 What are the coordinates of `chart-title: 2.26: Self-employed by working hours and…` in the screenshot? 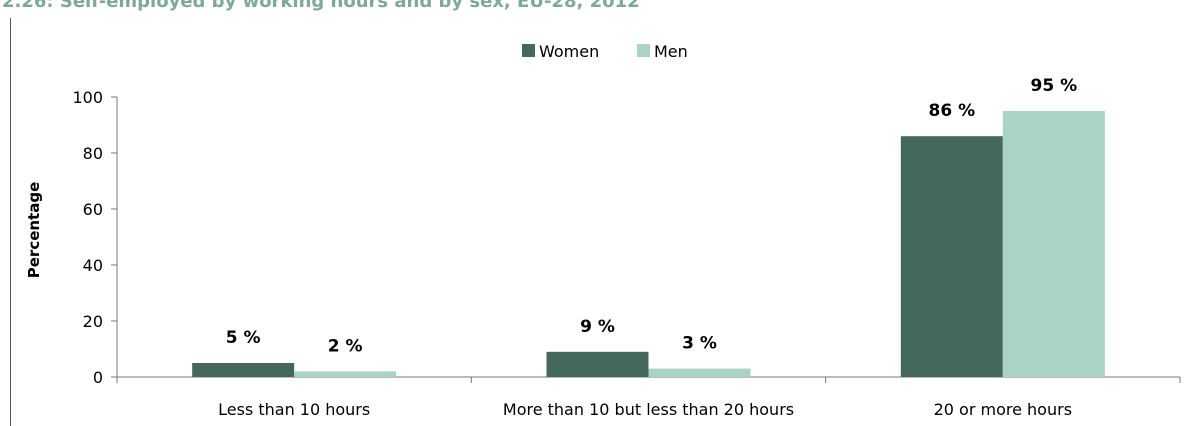 It's located at (321, 6).